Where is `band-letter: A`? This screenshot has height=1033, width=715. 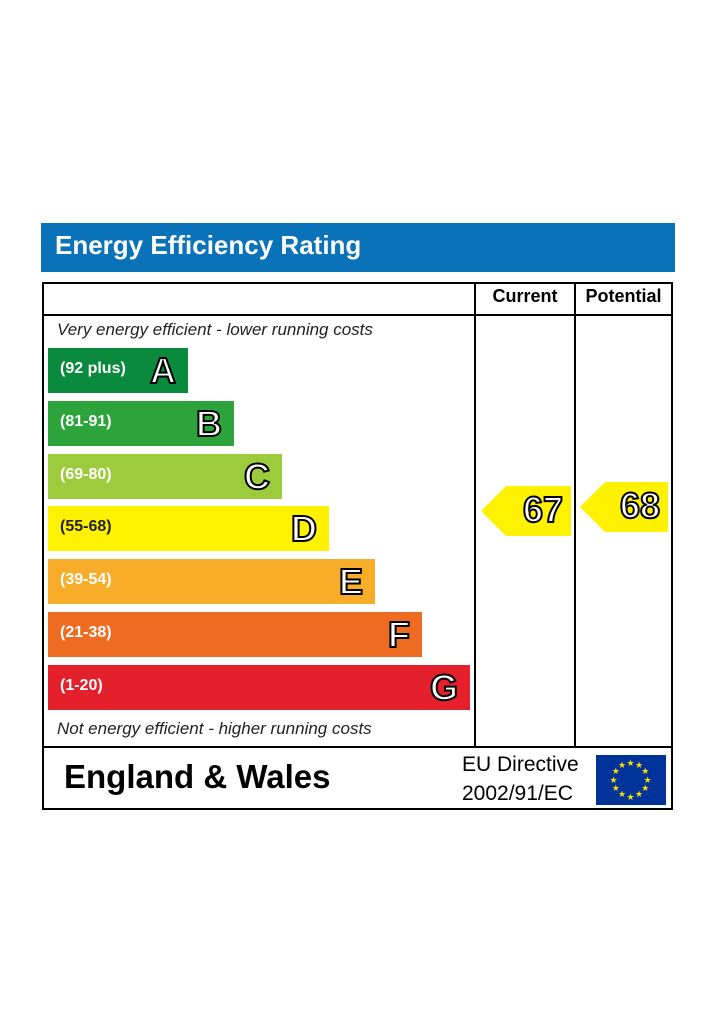 band-letter: A is located at coordinates (163, 370).